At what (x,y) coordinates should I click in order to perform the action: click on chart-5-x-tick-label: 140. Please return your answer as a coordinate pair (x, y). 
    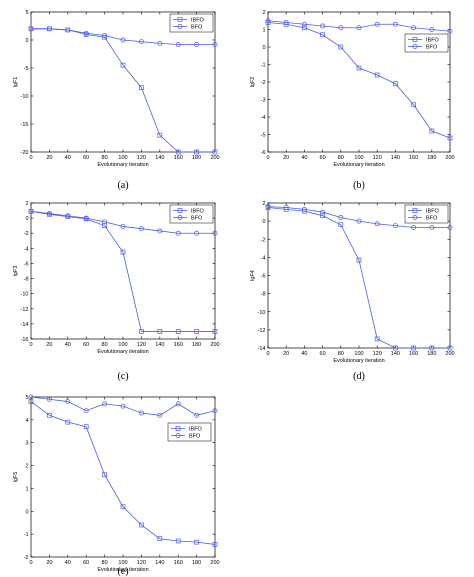
    Looking at the image, I should click on (159, 563).